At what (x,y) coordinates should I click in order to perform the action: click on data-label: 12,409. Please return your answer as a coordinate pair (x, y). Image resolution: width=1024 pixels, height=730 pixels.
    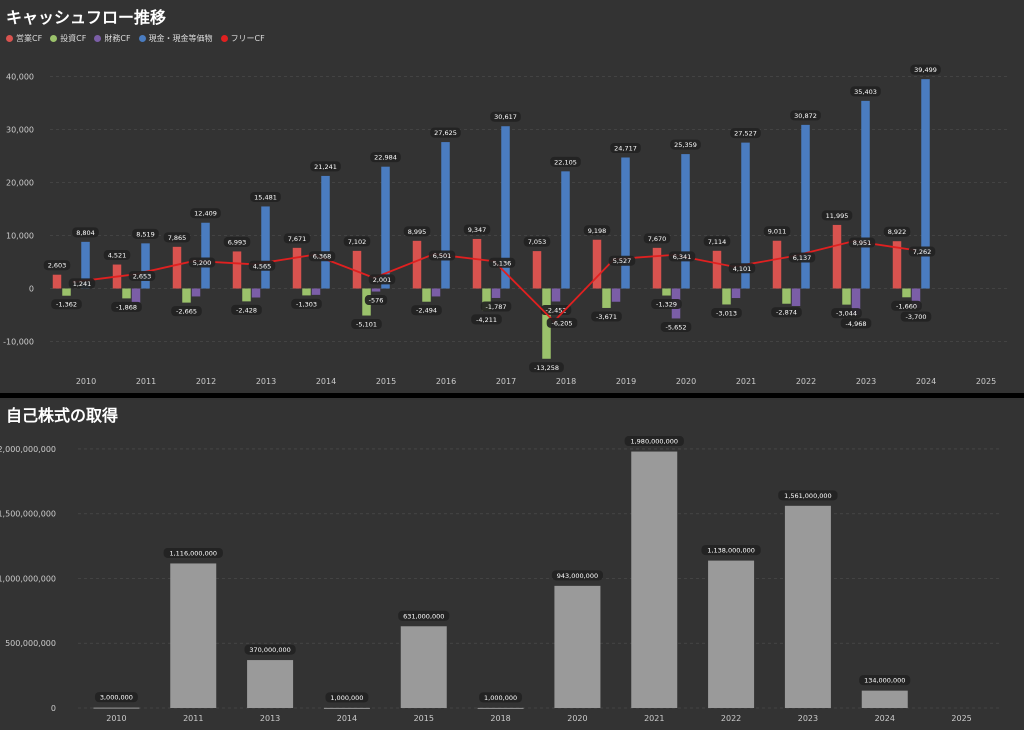
    Looking at the image, I should click on (205, 214).